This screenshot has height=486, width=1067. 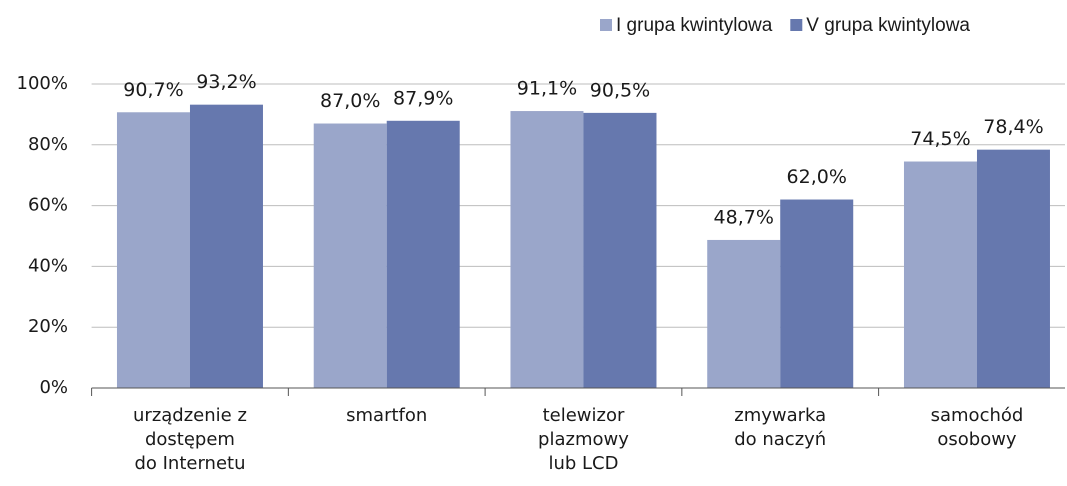 I want to click on legend-label: I grupa kwintylowa, so click(x=694, y=25).